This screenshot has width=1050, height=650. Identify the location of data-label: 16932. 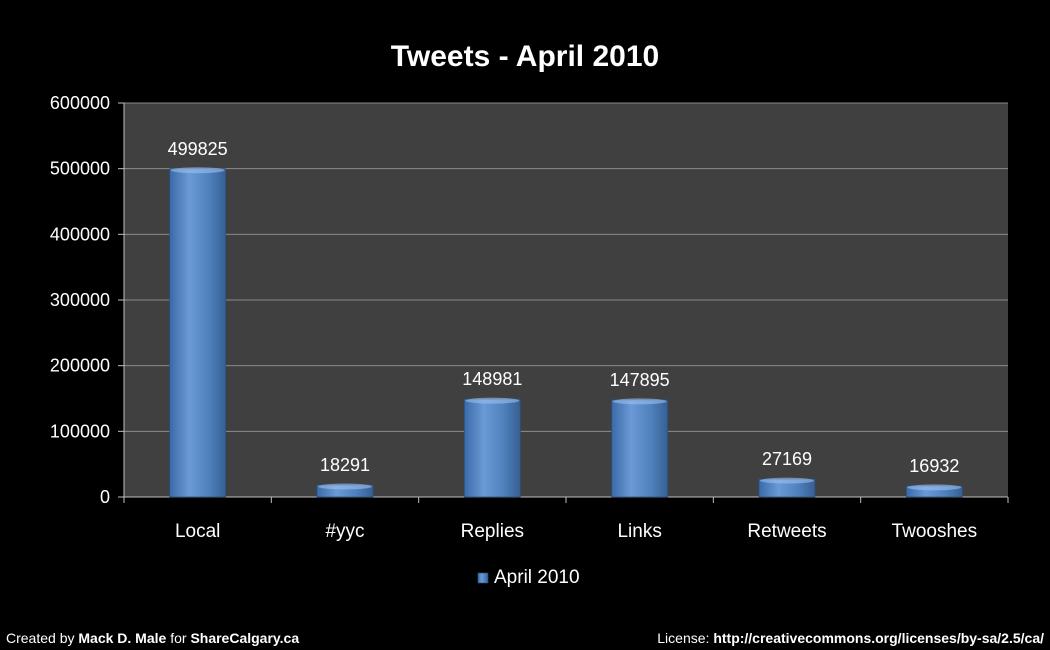
(934, 466).